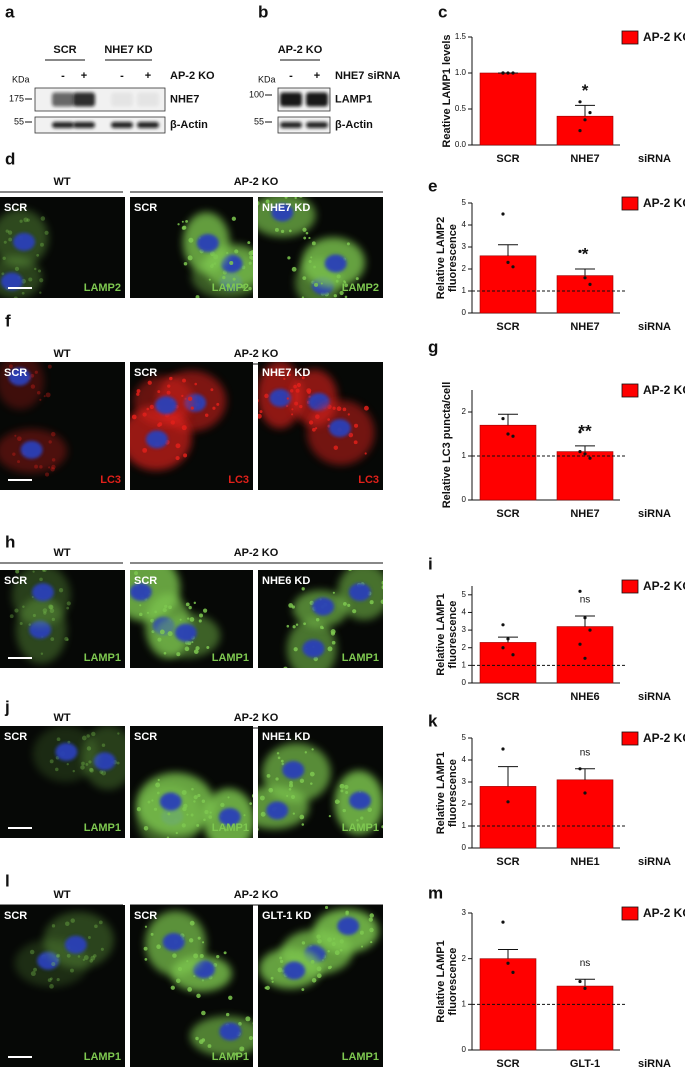 This screenshot has height=1067, width=685. I want to click on panel-letter: a, so click(10, 11).